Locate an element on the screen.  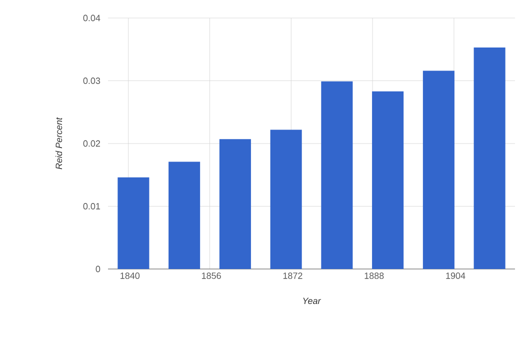
y-tick-label: 0 is located at coordinates (98, 269).